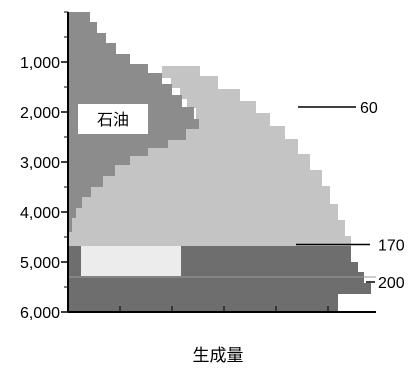 The width and height of the screenshot is (415, 374). Describe the element at coordinates (391, 283) in the screenshot. I see `annotation-label: 200` at that location.